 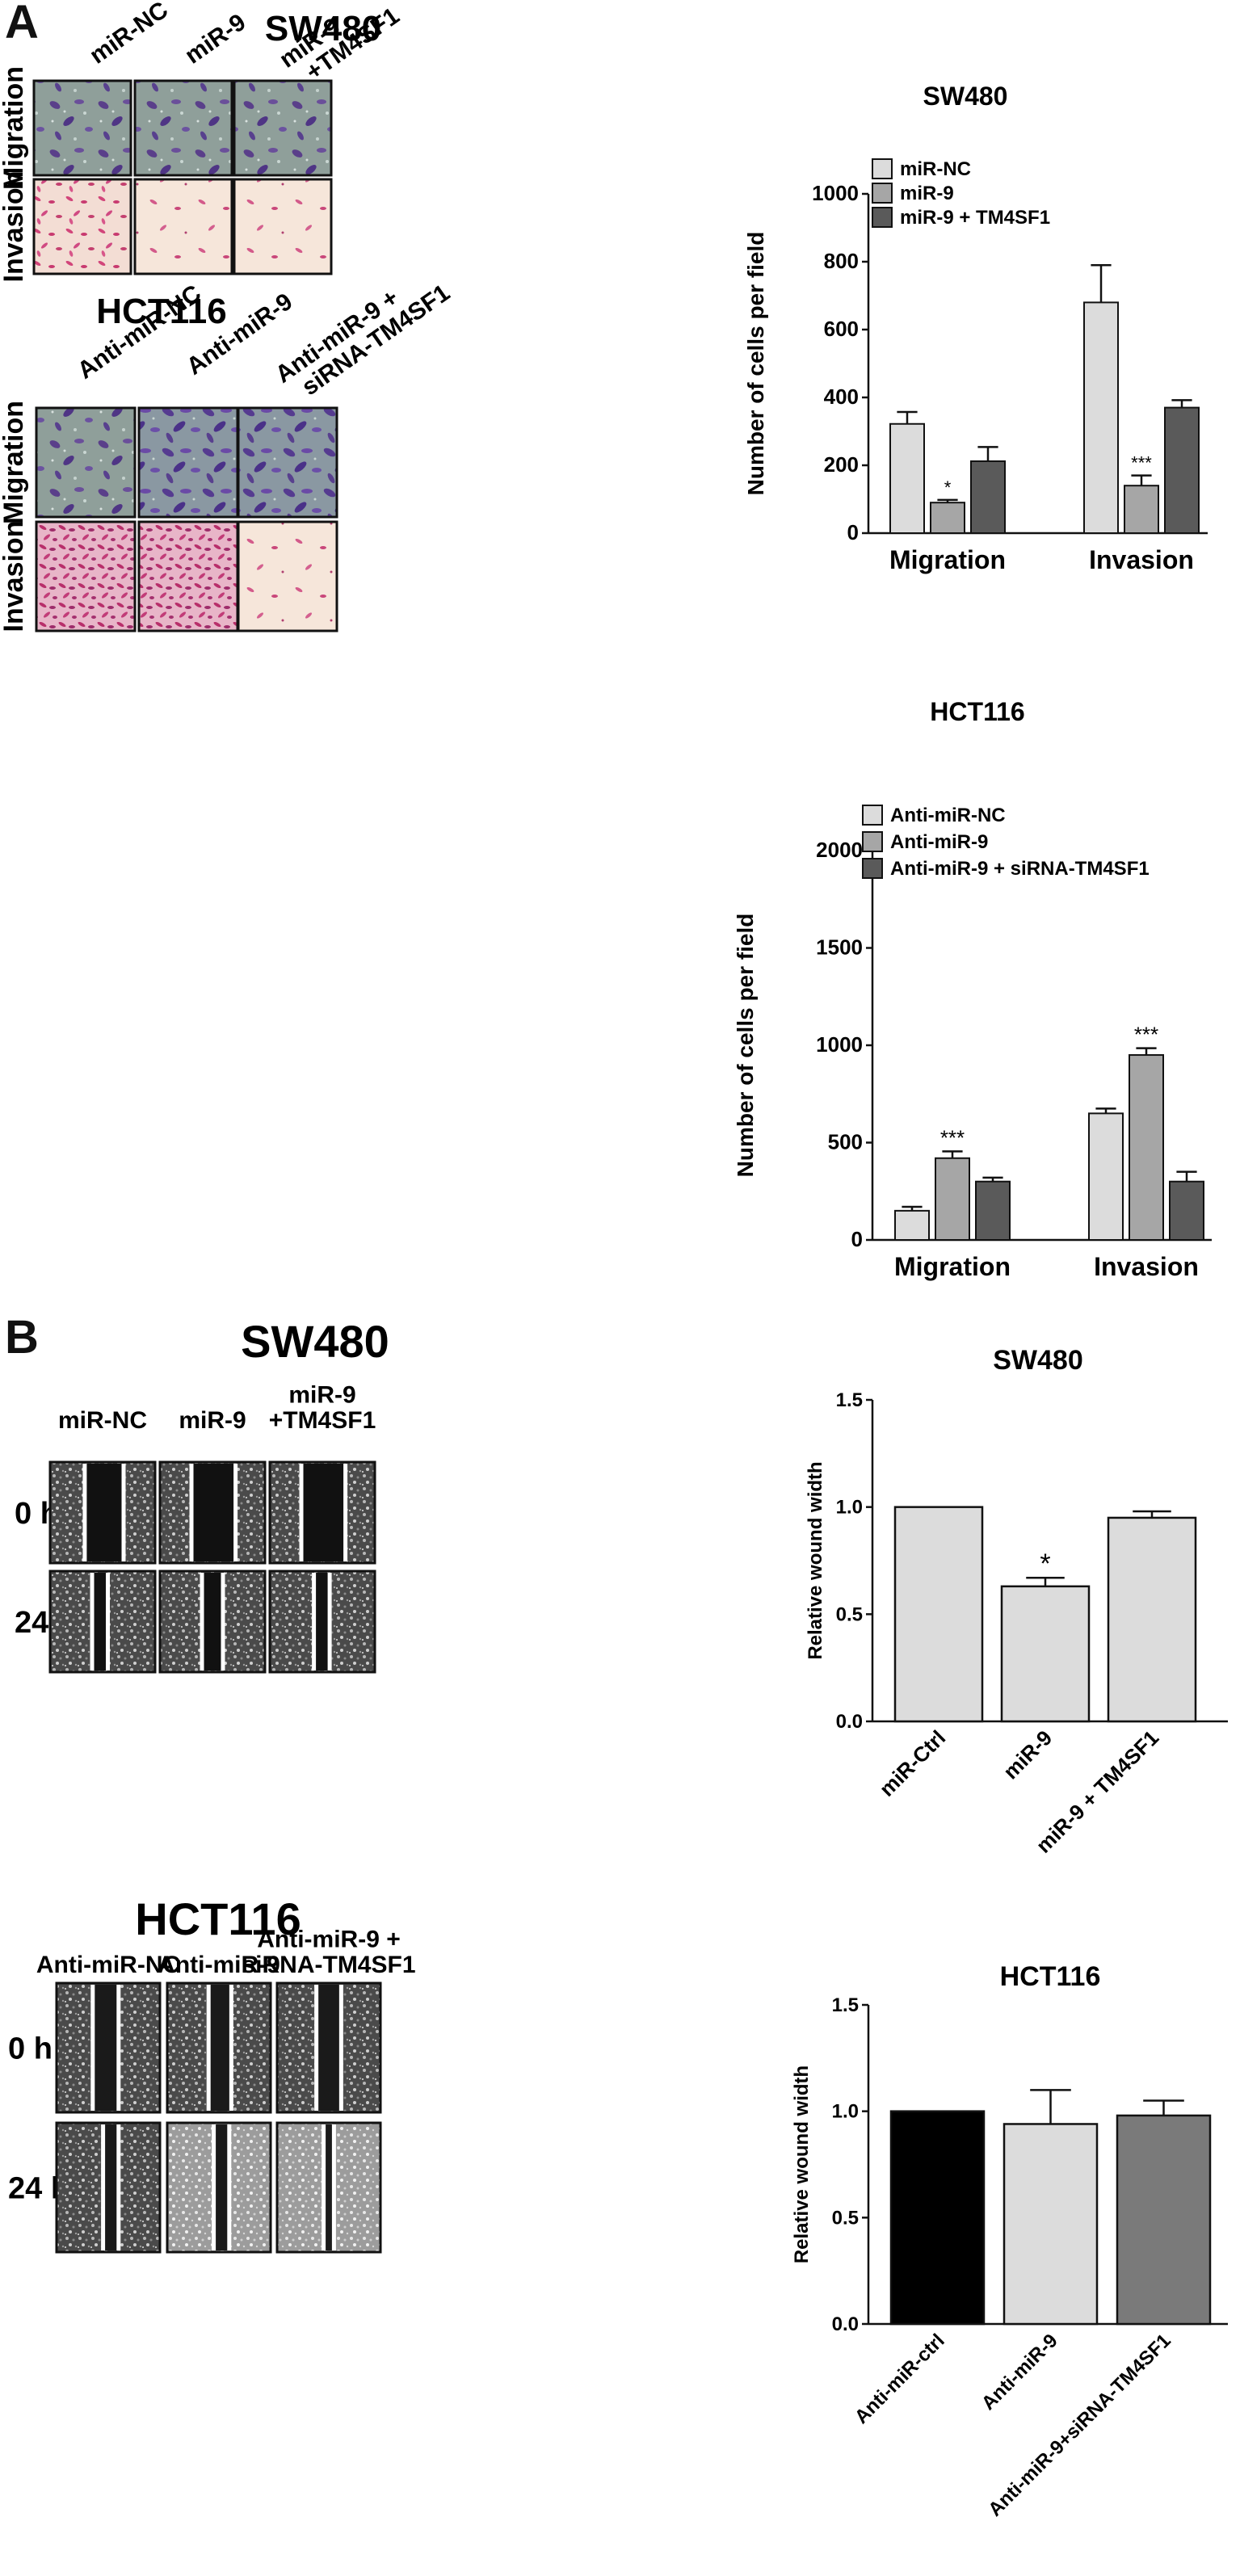 I want to click on y-tick-label: 0.0, so click(x=849, y=1722).